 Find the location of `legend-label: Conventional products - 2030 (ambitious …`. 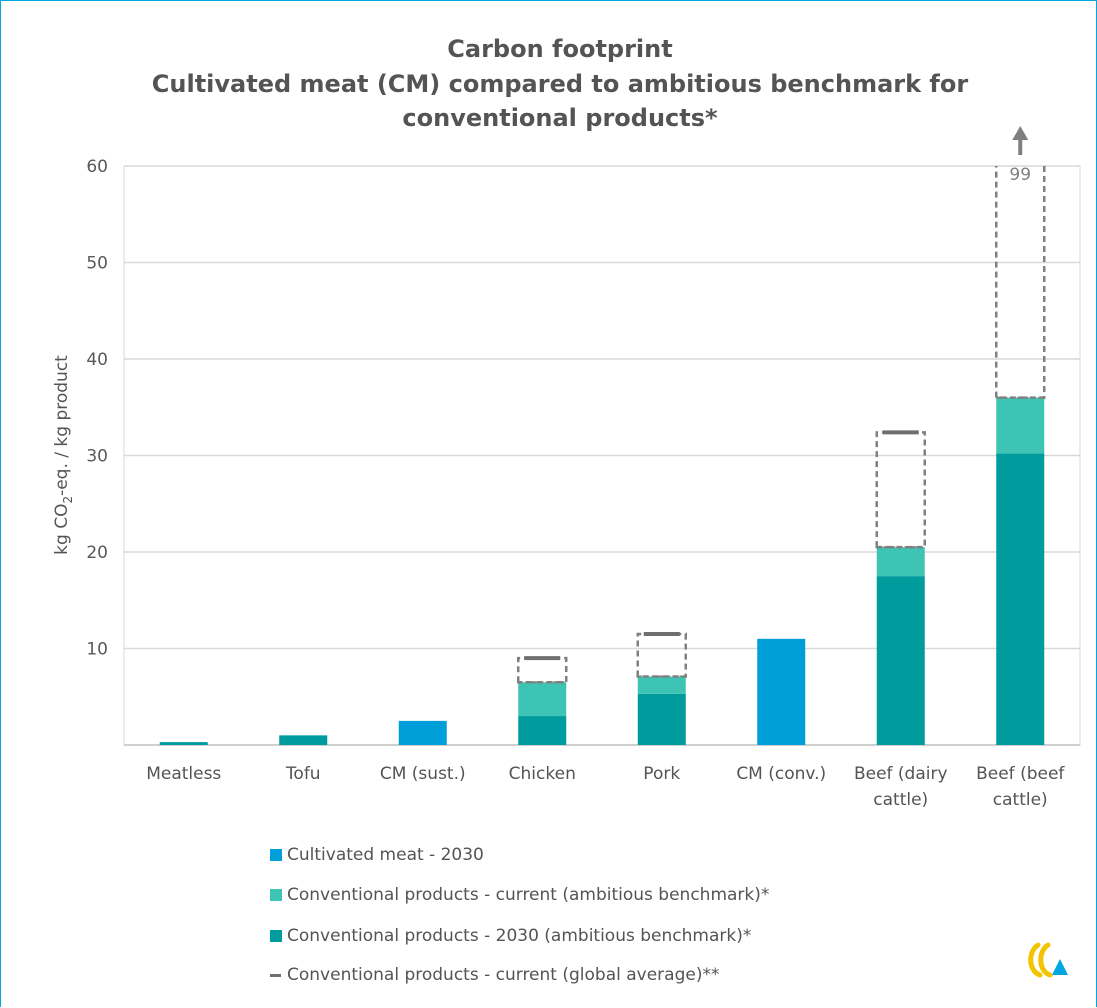

legend-label: Conventional products - 2030 (ambitious … is located at coordinates (519, 936).